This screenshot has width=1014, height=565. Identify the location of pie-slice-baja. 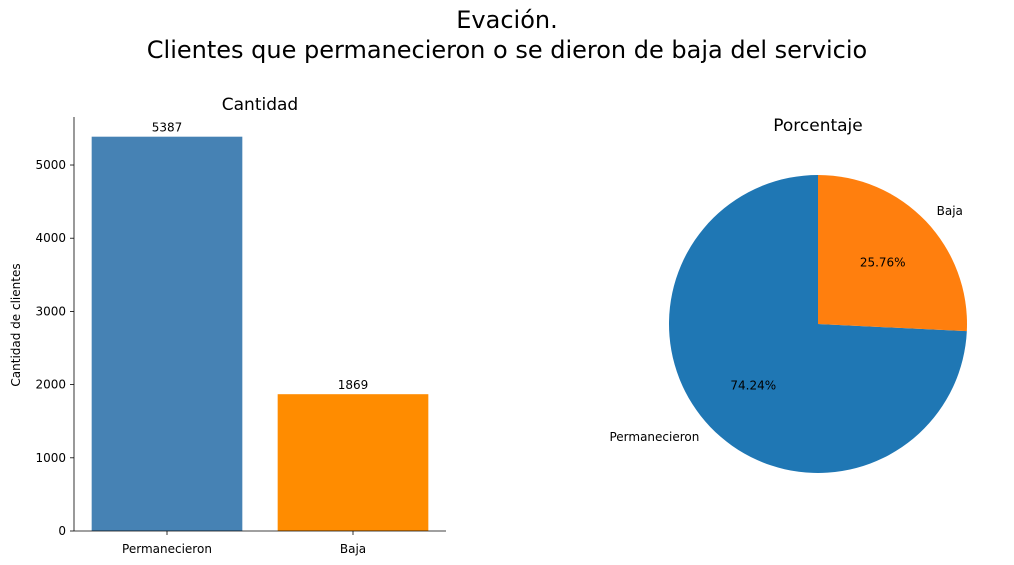
(892, 253).